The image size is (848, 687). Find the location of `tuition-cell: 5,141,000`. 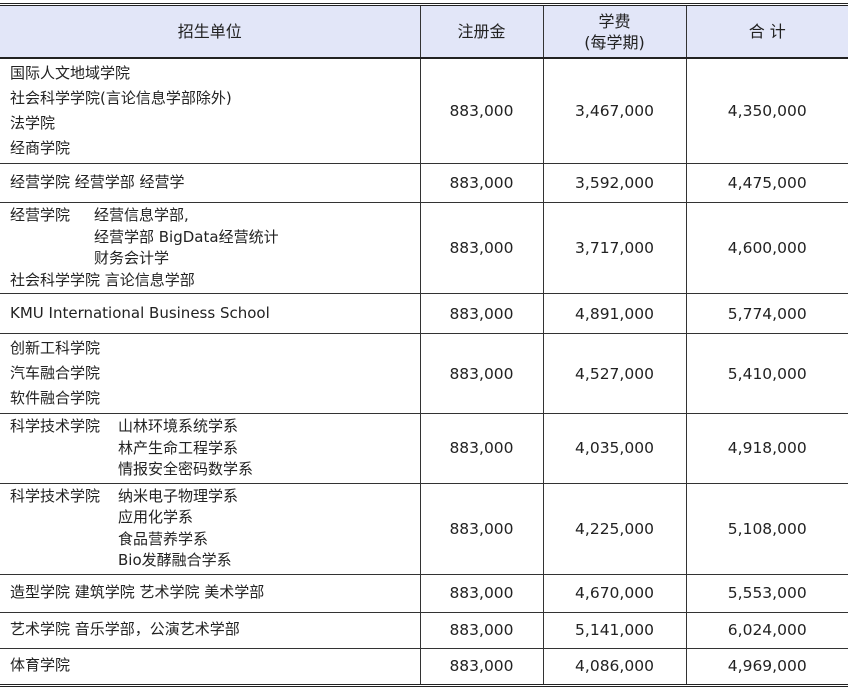

tuition-cell: 5,141,000 is located at coordinates (614, 630).